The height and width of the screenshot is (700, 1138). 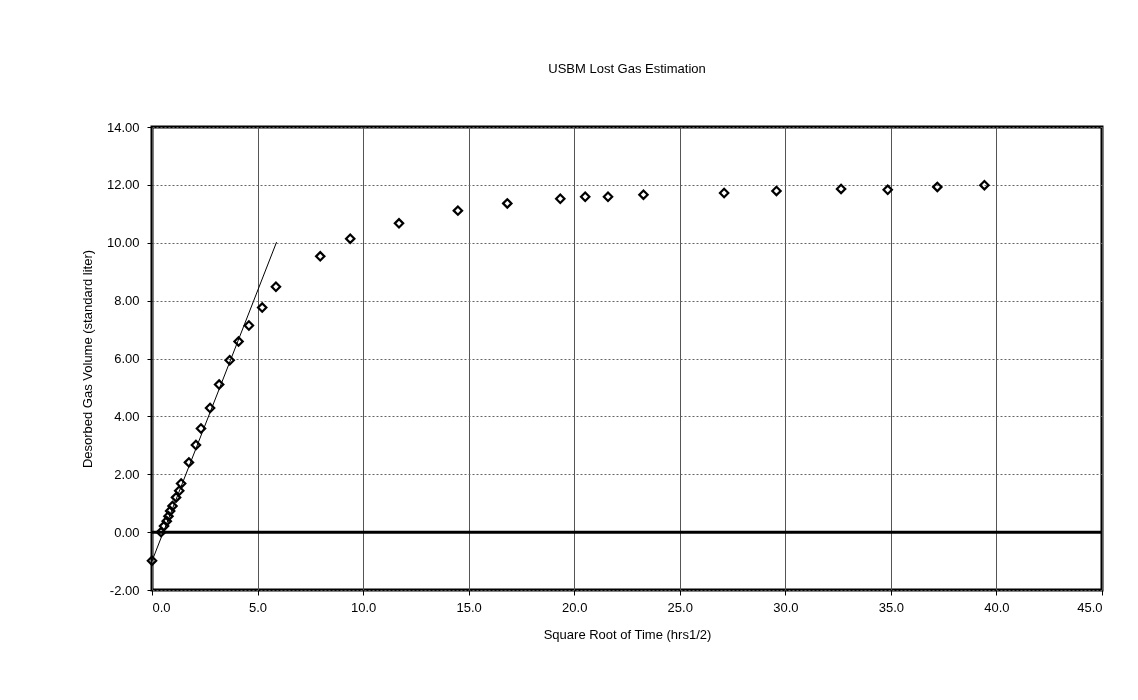 I want to click on x-tick-label: 45.0, so click(x=1090, y=607).